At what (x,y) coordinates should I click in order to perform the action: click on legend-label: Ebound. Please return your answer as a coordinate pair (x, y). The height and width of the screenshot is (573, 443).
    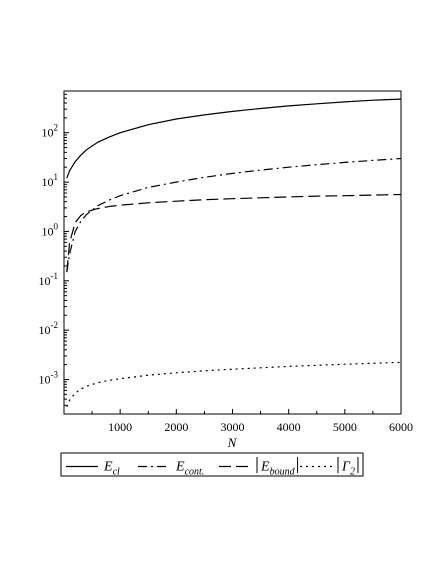
    Looking at the image, I should click on (278, 469).